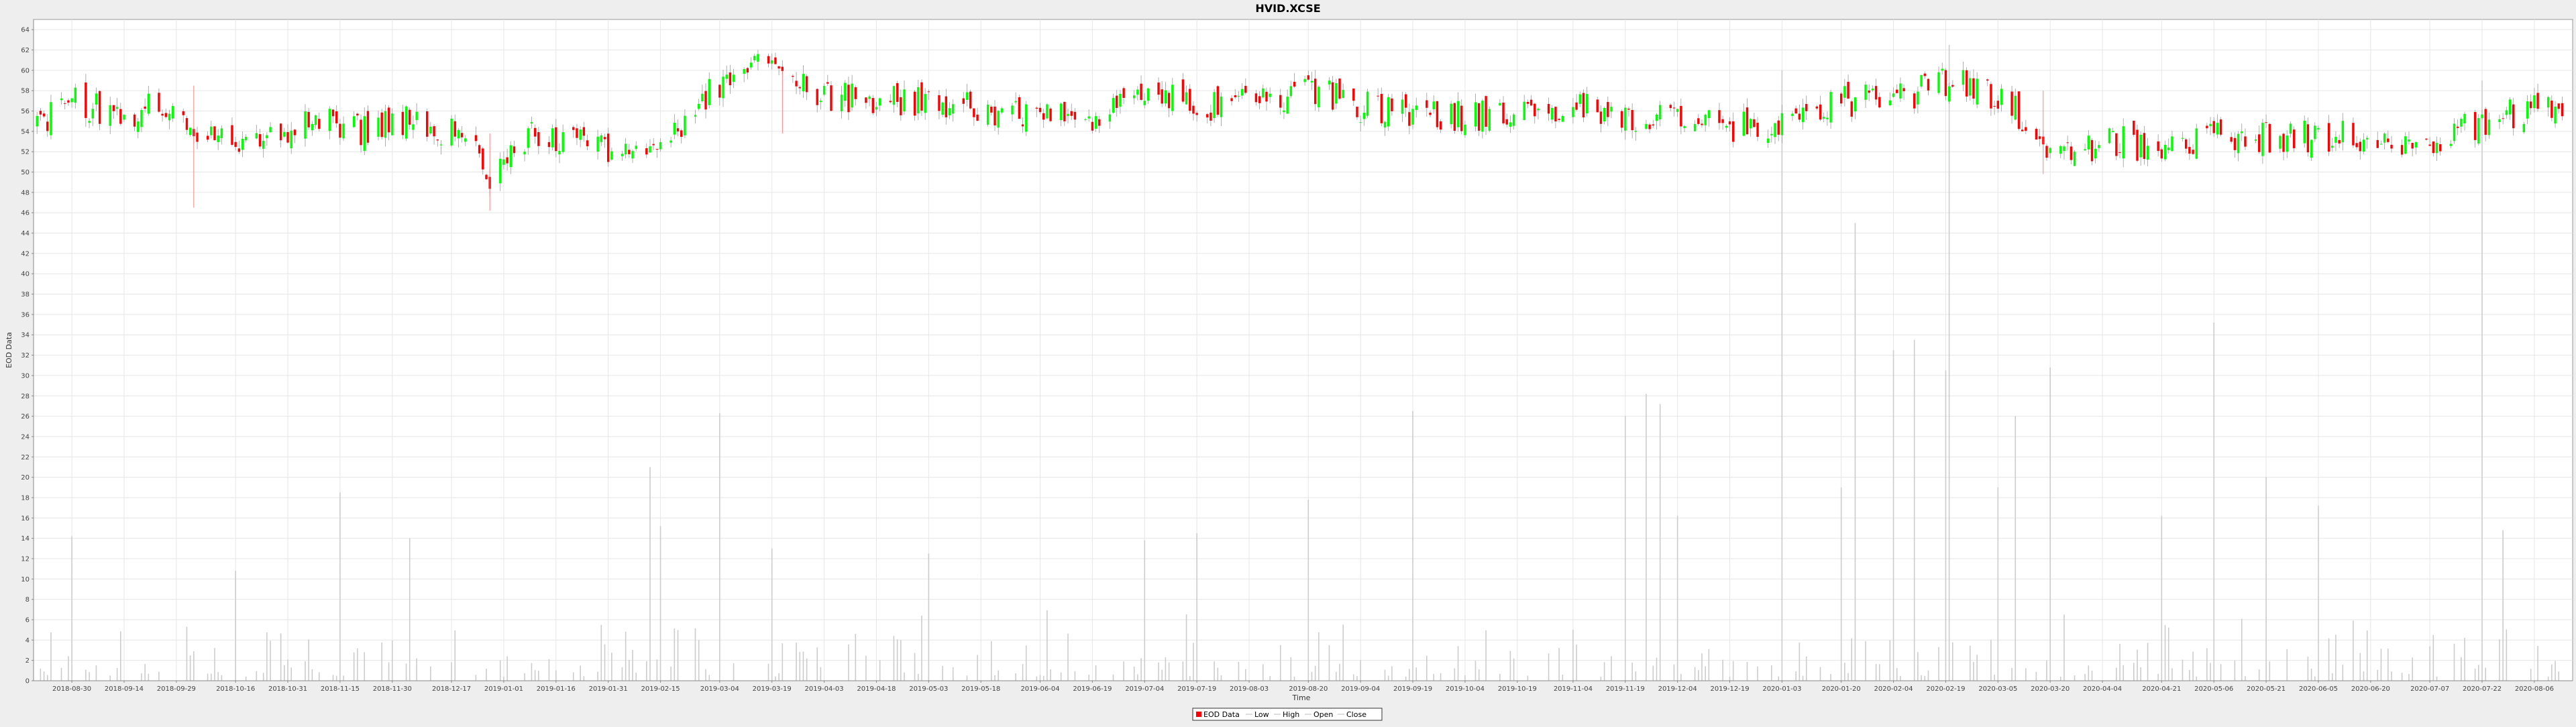 This screenshot has height=727, width=2576. I want to click on x-tick-label: 2019-07-04, so click(1144, 689).